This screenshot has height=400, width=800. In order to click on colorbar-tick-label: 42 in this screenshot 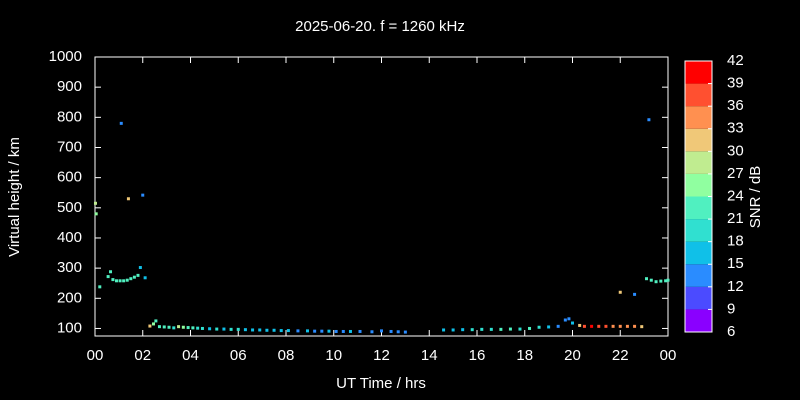, I will do `click(735, 60)`.